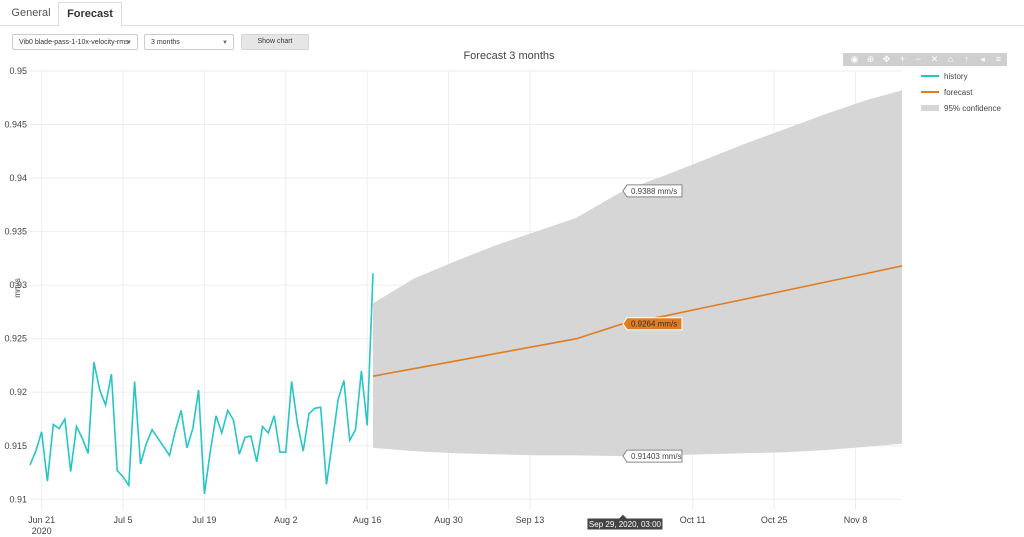 Image resolution: width=1024 pixels, height=537 pixels. I want to click on hover-forecast-label: 0.9264 mm/s, so click(652, 324).